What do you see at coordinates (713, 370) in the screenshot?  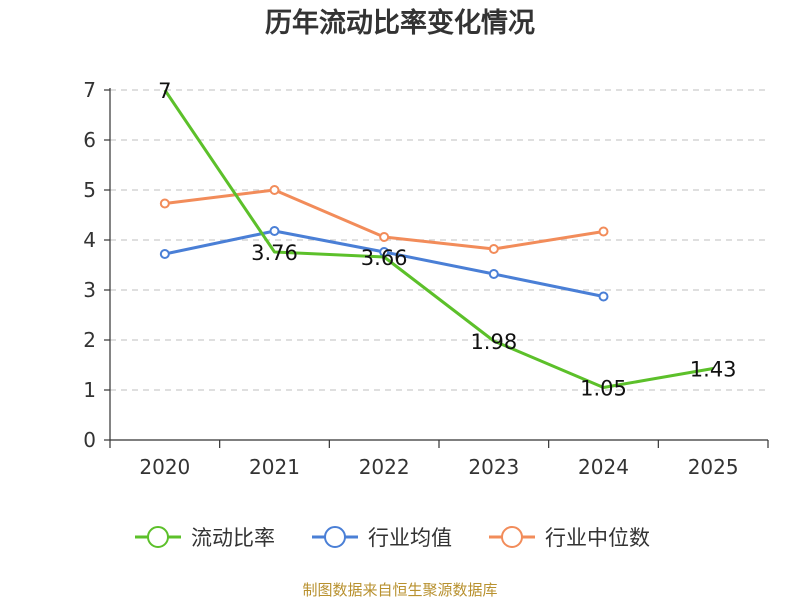 I see `data-label: 1.43` at bounding box center [713, 370].